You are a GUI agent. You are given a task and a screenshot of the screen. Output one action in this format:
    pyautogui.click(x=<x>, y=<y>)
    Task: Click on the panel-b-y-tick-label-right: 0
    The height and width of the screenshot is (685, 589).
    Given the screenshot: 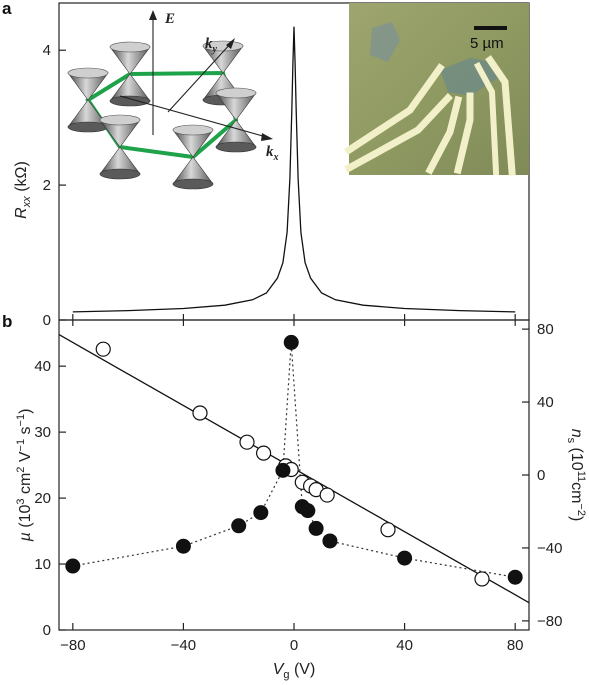 What is the action you would take?
    pyautogui.click(x=541, y=475)
    